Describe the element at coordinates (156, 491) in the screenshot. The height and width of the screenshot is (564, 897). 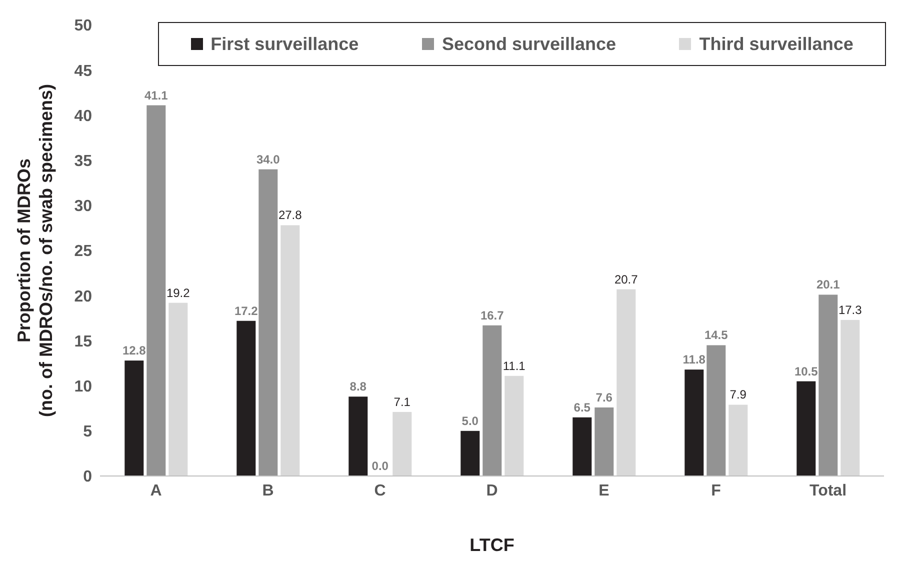
I see `x-tick-label: A` at that location.